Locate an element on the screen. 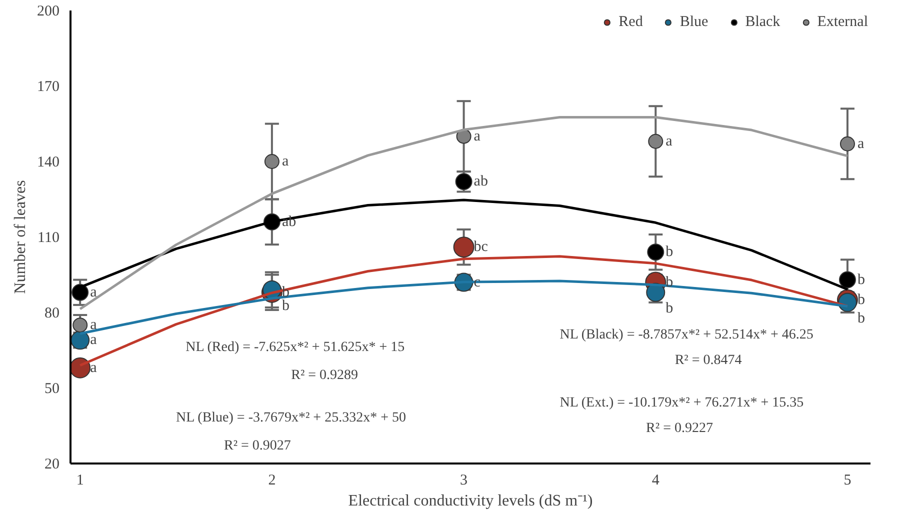 This screenshot has height=514, width=902. annotation: R² = 0.8474 is located at coordinates (708, 360).